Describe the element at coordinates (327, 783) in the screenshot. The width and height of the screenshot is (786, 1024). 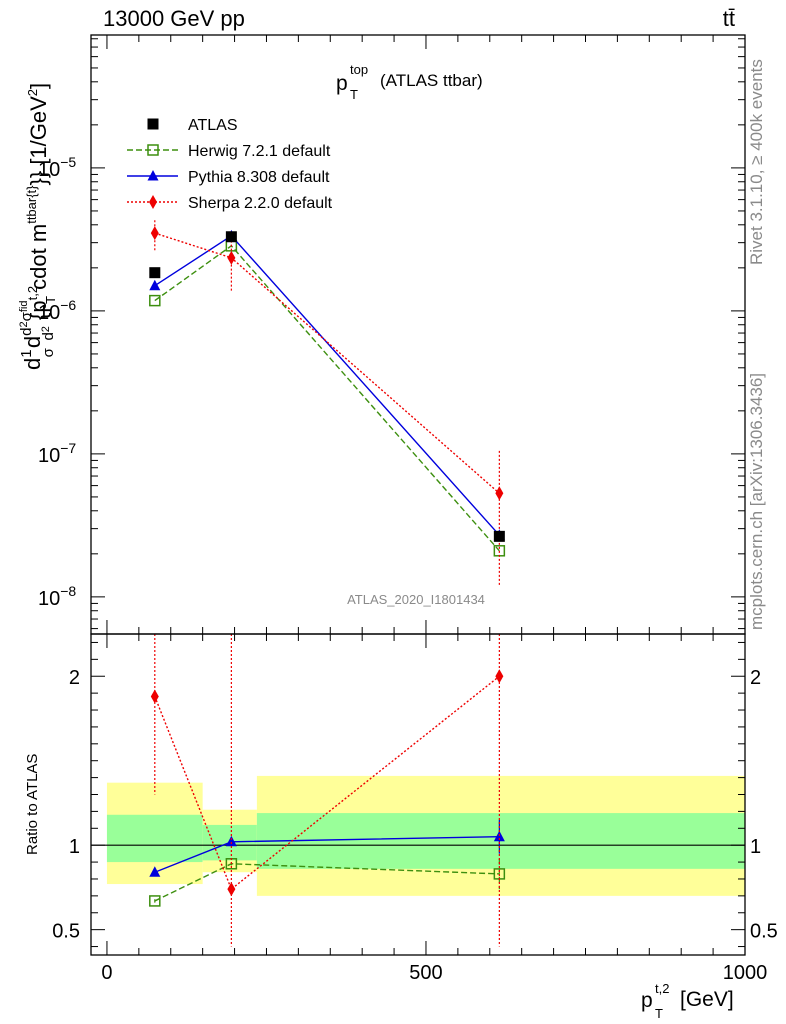
I see `ratio-sherpa-line` at that location.